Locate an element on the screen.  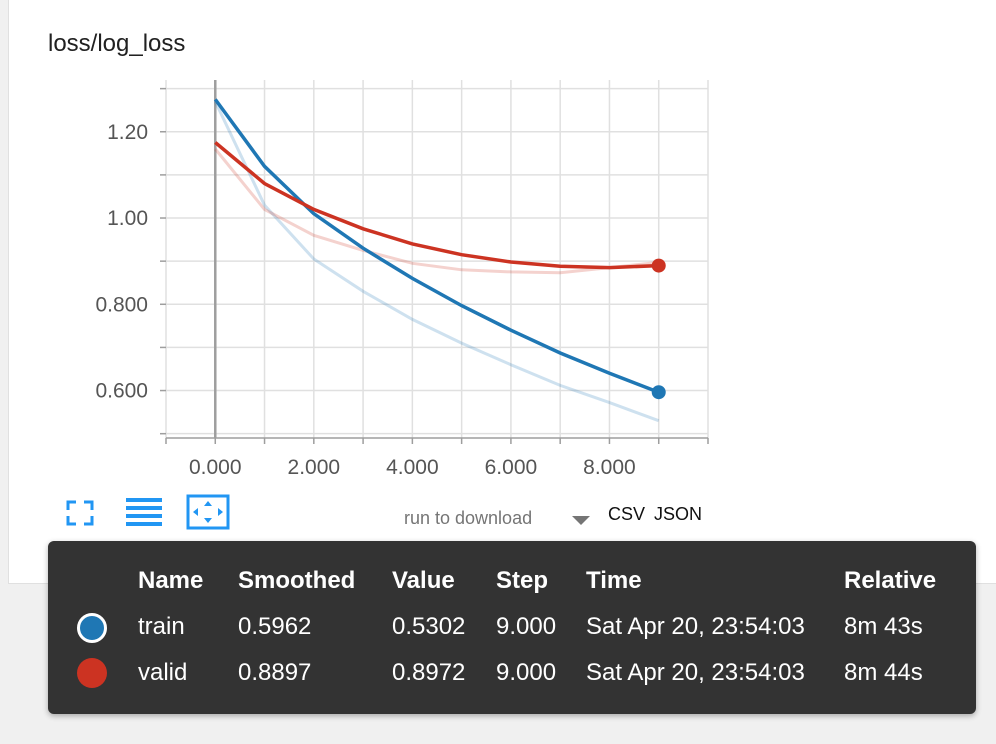
header-relative: Relative is located at coordinates (890, 580).